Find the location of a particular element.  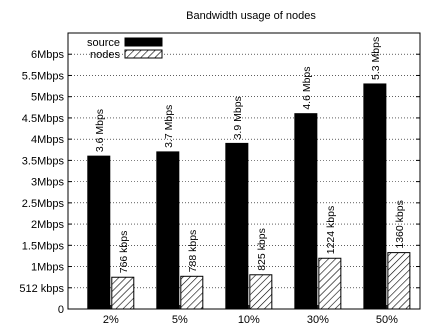

chart-title: Bandwidth usage of nodes is located at coordinates (251, 16).